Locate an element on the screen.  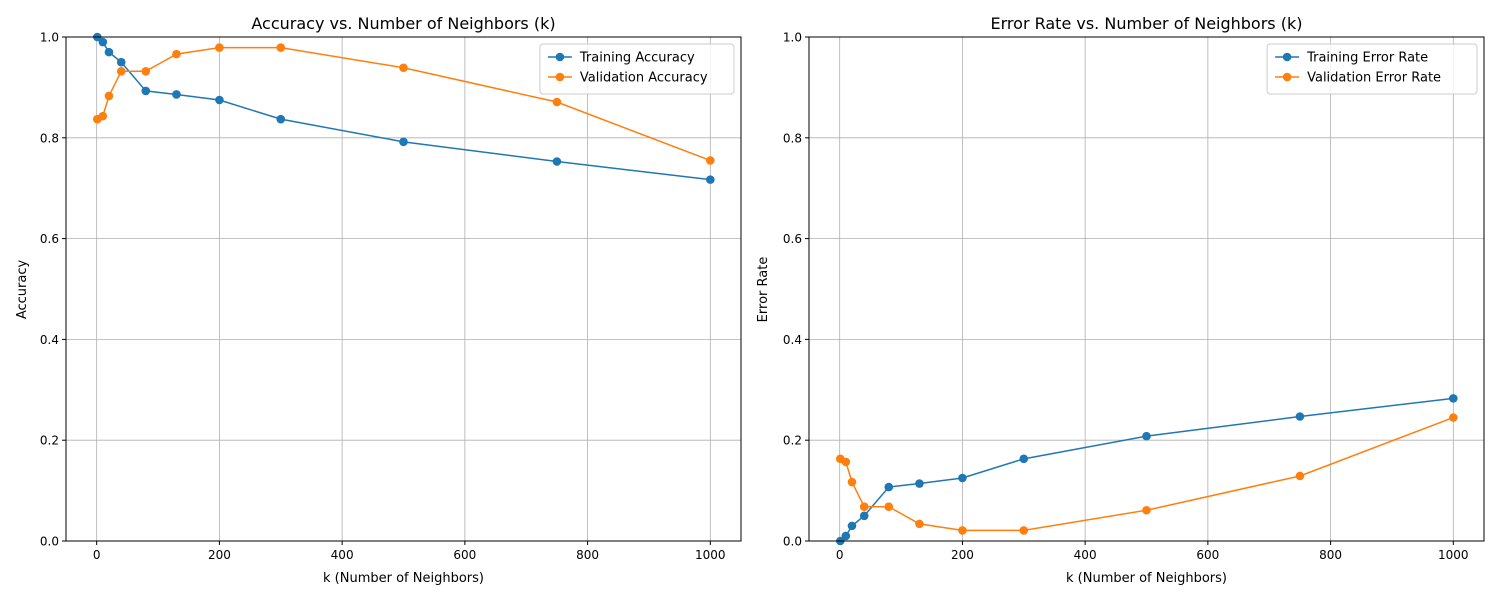
legend: Training Accuracy Validation Accuracy is located at coordinates (637, 69).